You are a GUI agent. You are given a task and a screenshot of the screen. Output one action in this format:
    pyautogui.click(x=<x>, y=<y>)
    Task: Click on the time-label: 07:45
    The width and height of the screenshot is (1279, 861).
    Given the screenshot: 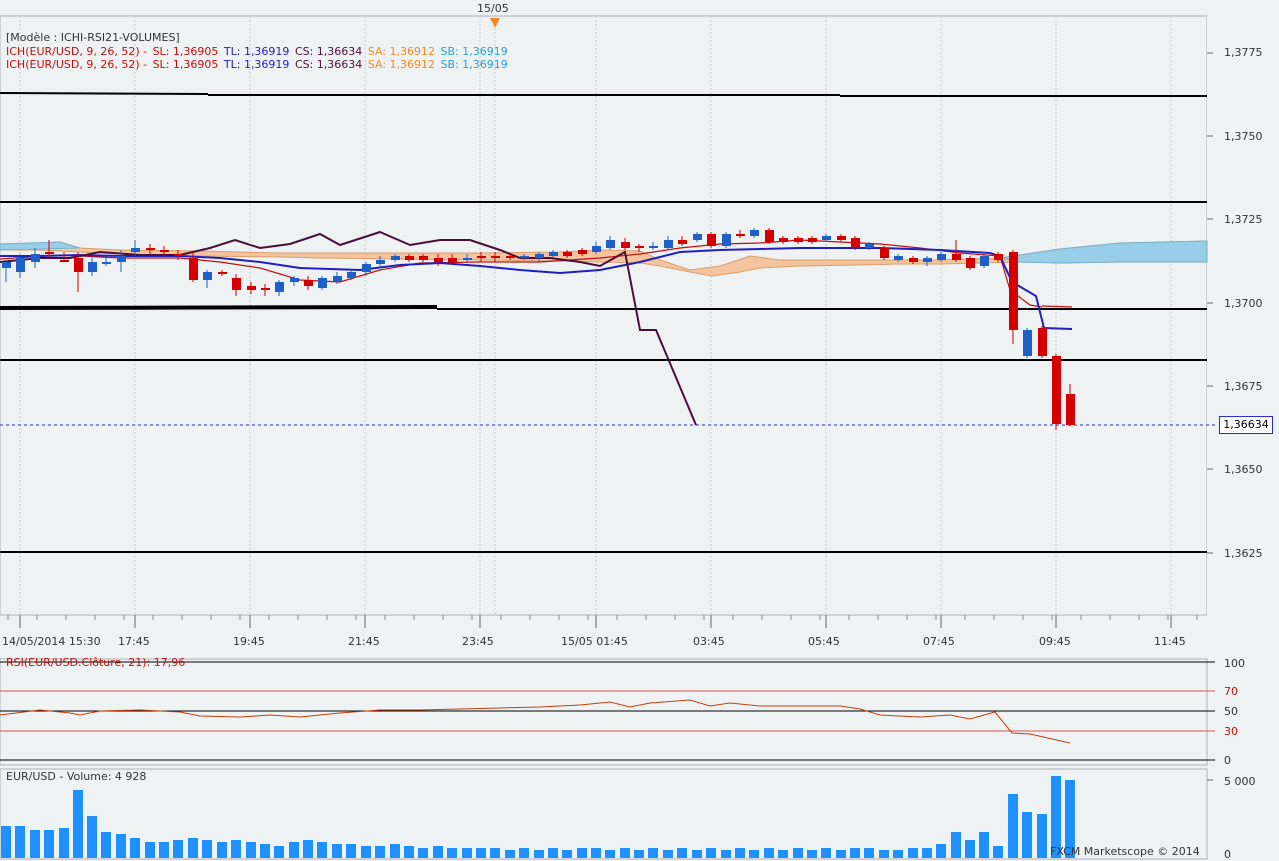 What is the action you would take?
    pyautogui.click(x=939, y=641)
    